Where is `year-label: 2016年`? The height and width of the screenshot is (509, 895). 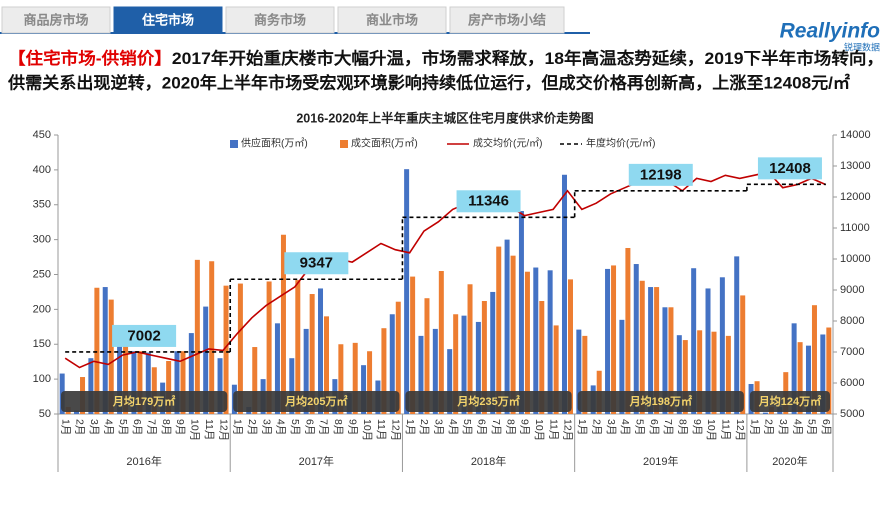 year-label: 2016年 is located at coordinates (143, 461).